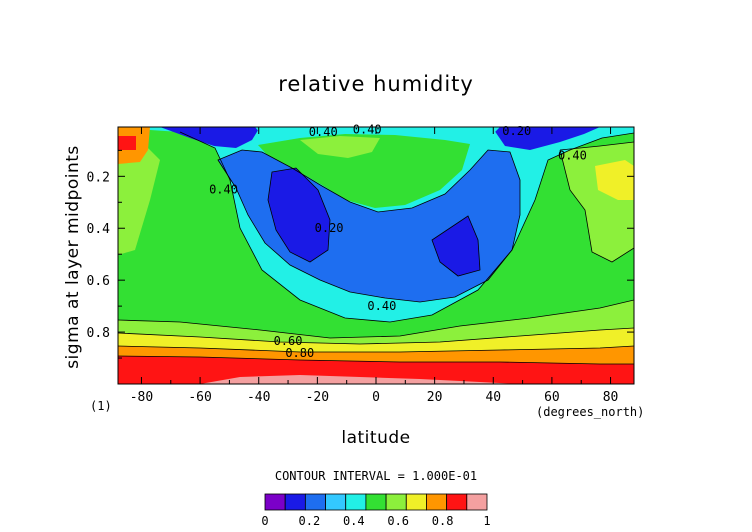 The height and width of the screenshot is (532, 752). What do you see at coordinates (98, 333) in the screenshot?
I see `y-tick-label: 0.8` at bounding box center [98, 333].